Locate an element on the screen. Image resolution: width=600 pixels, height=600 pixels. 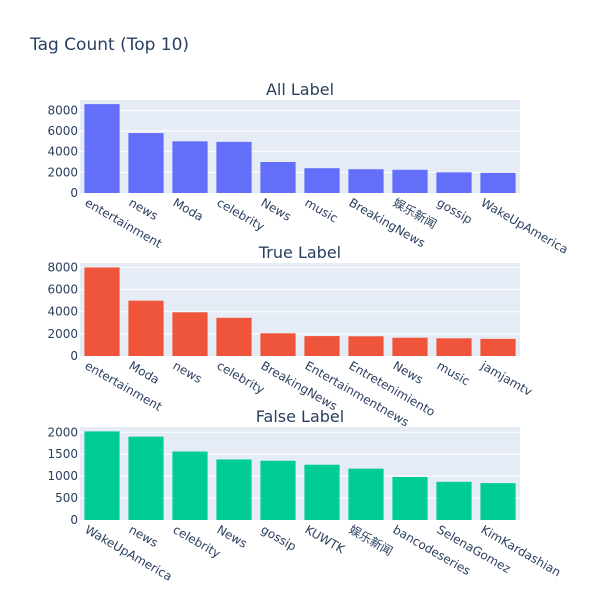
chart-title: Tag Count (Top 10) is located at coordinates (109, 45).